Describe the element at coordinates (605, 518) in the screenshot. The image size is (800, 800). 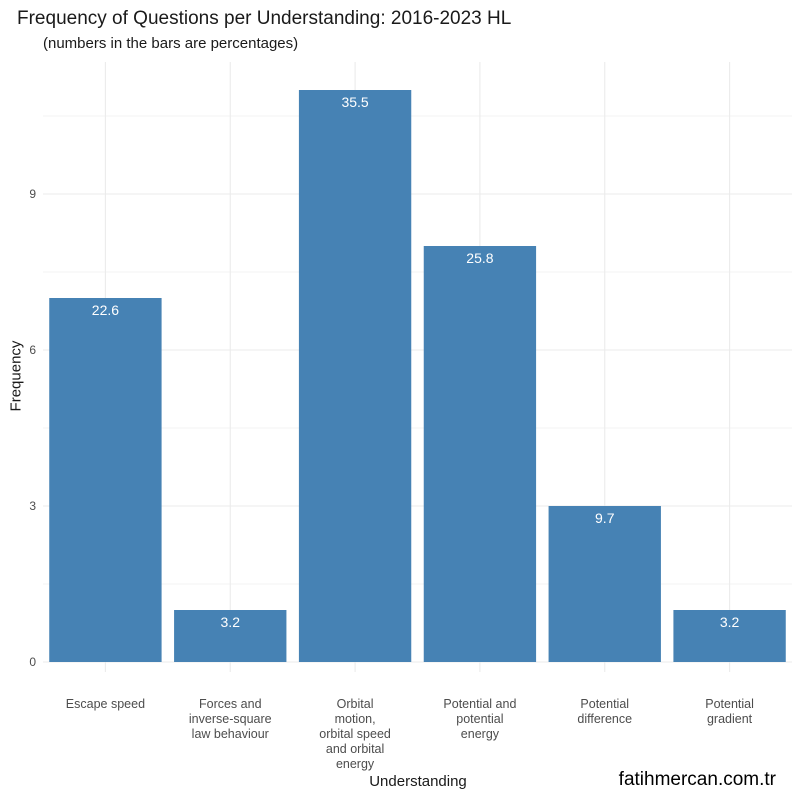
I see `bar-value-label: 9.7` at that location.